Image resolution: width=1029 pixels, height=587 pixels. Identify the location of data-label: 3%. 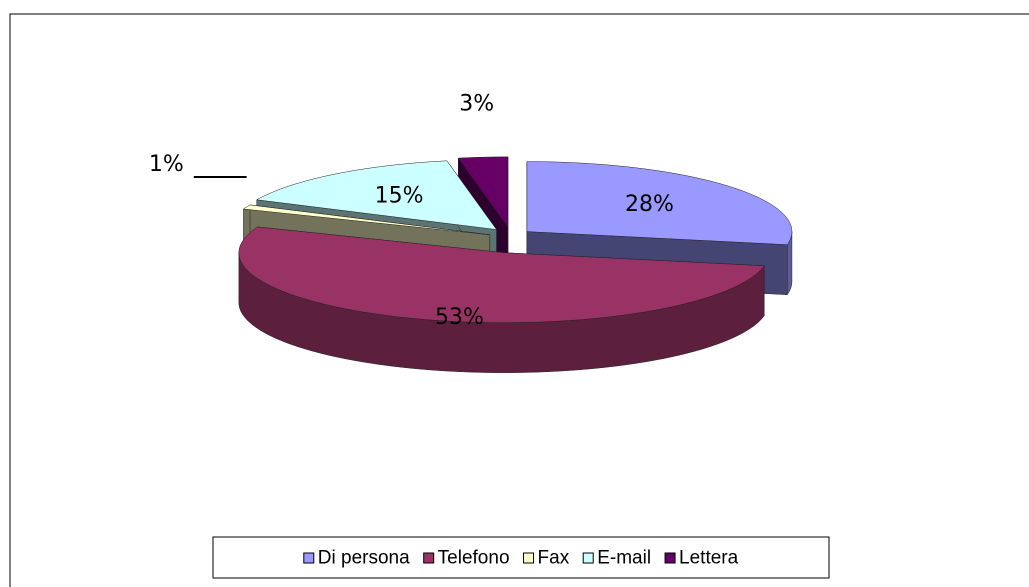
(476, 104).